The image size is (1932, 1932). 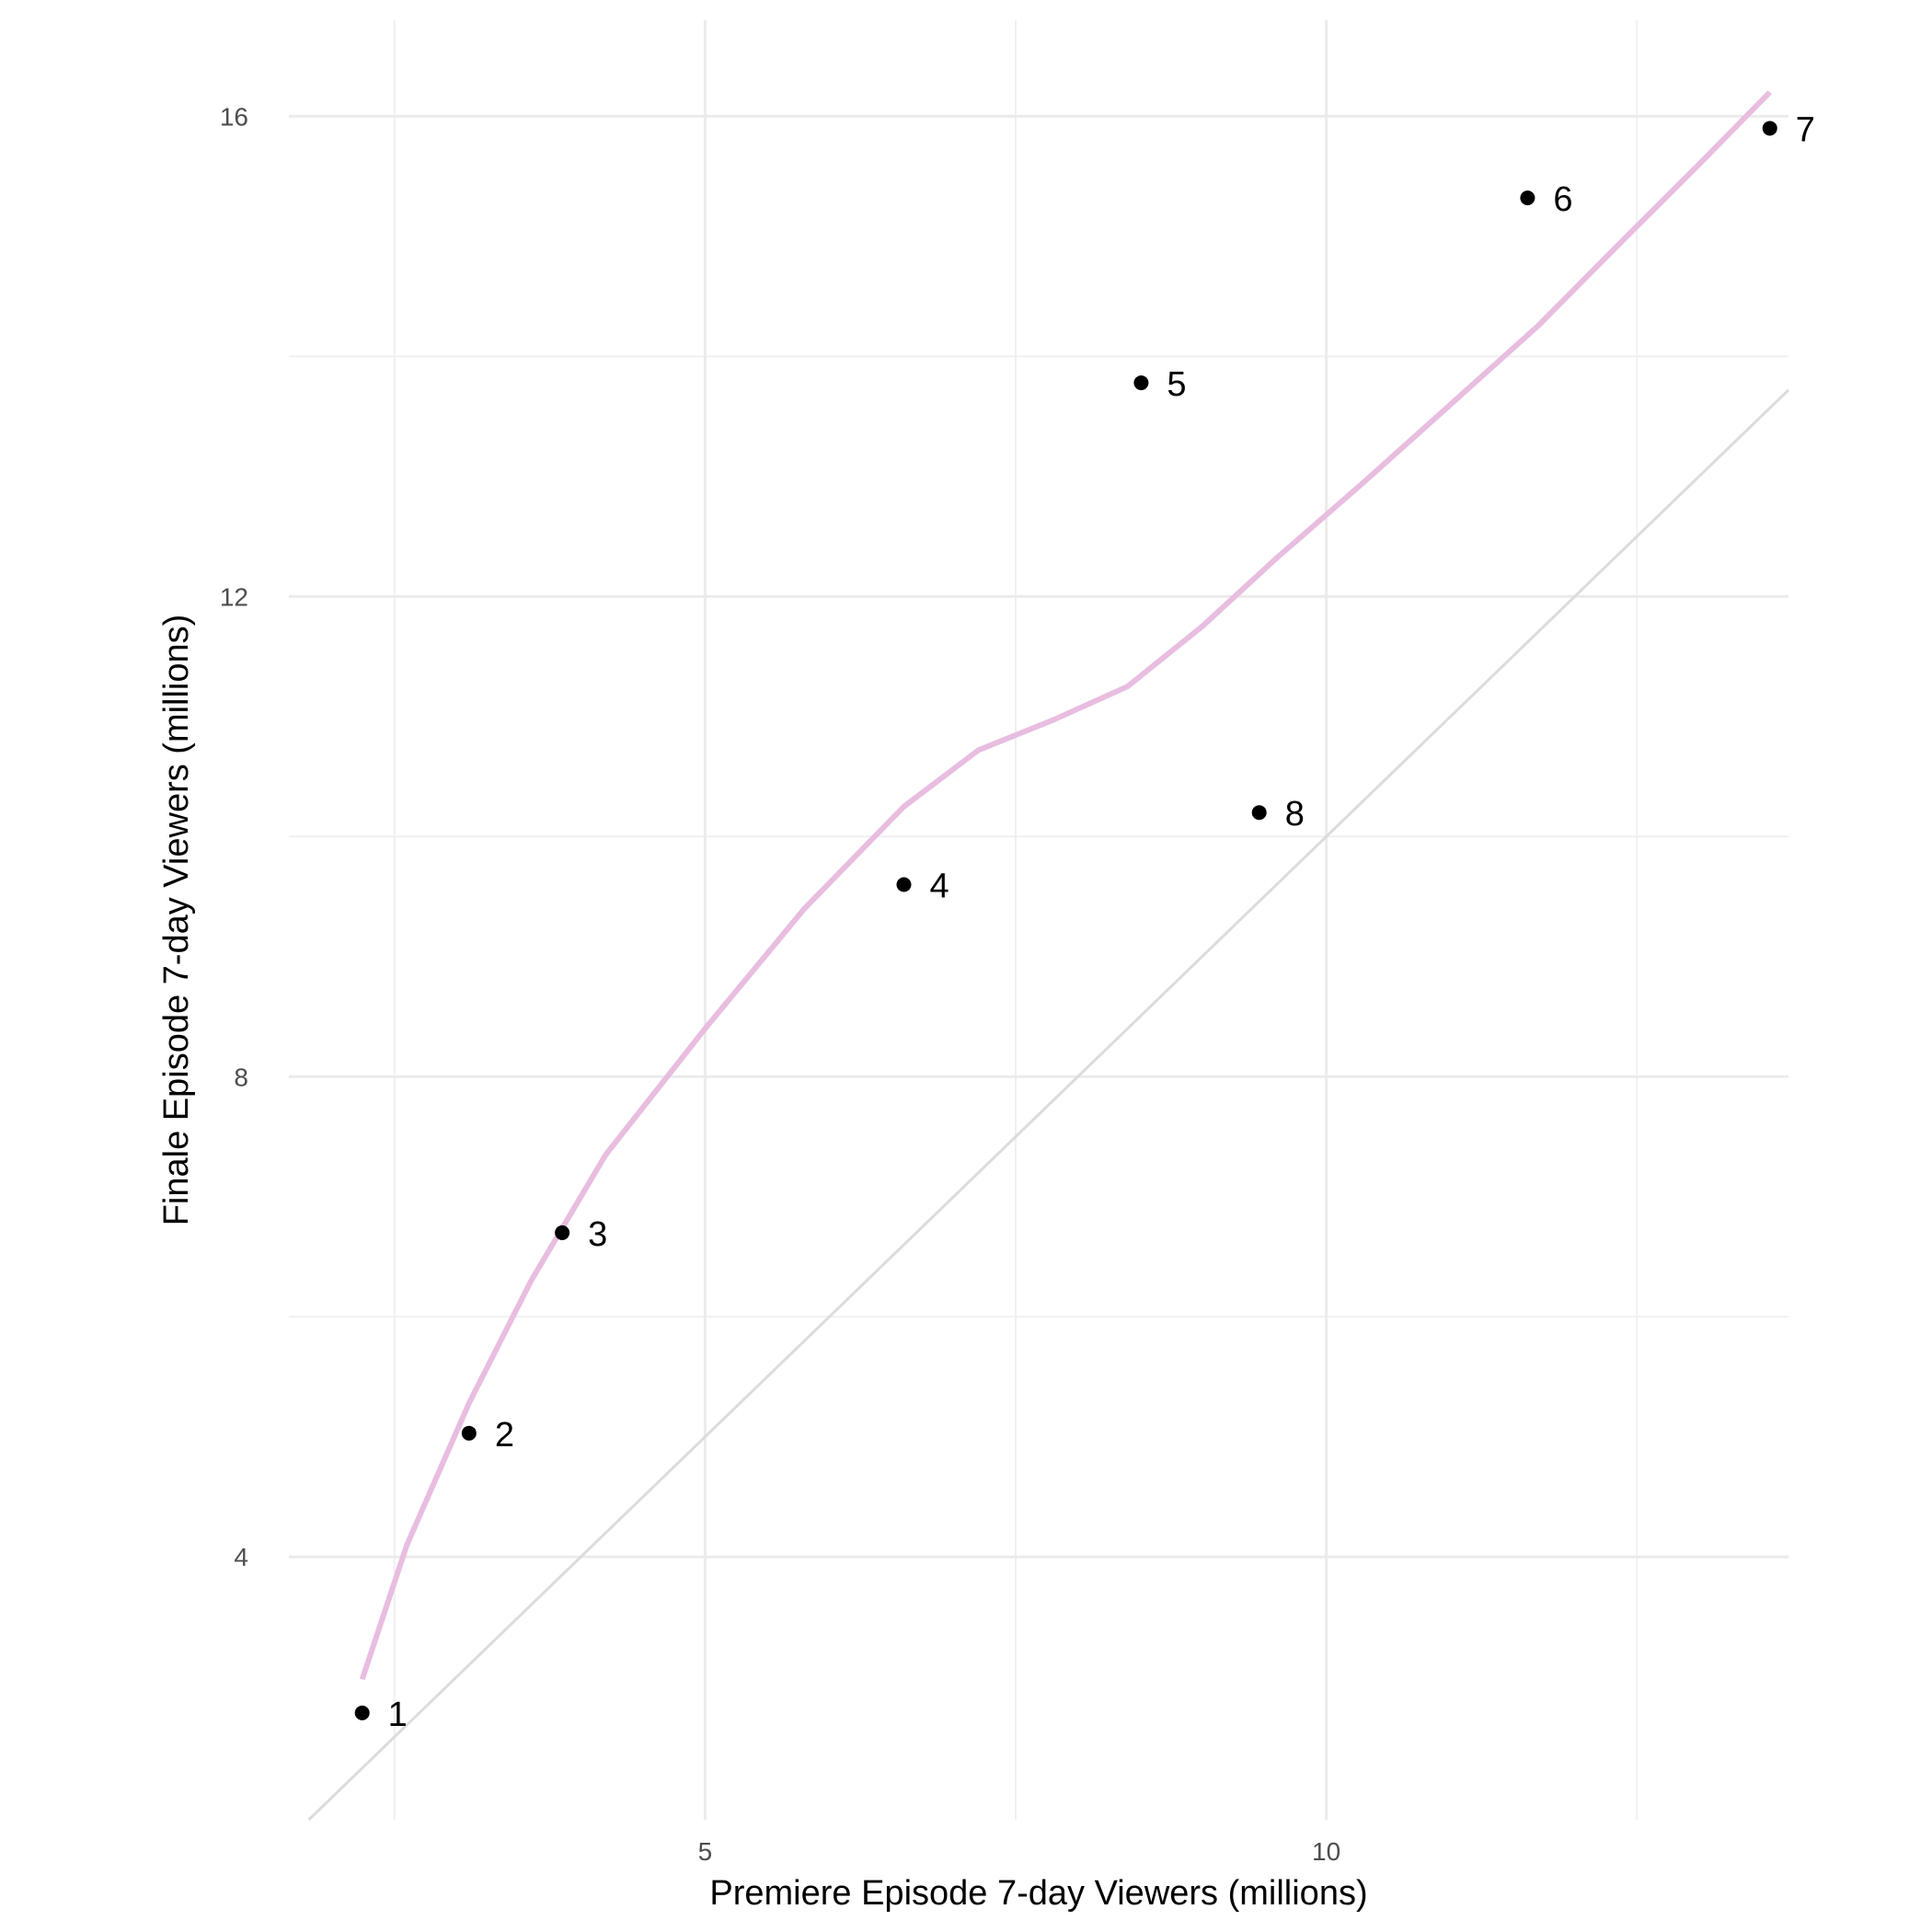 I want to click on point-label-7: 7, so click(x=1805, y=129).